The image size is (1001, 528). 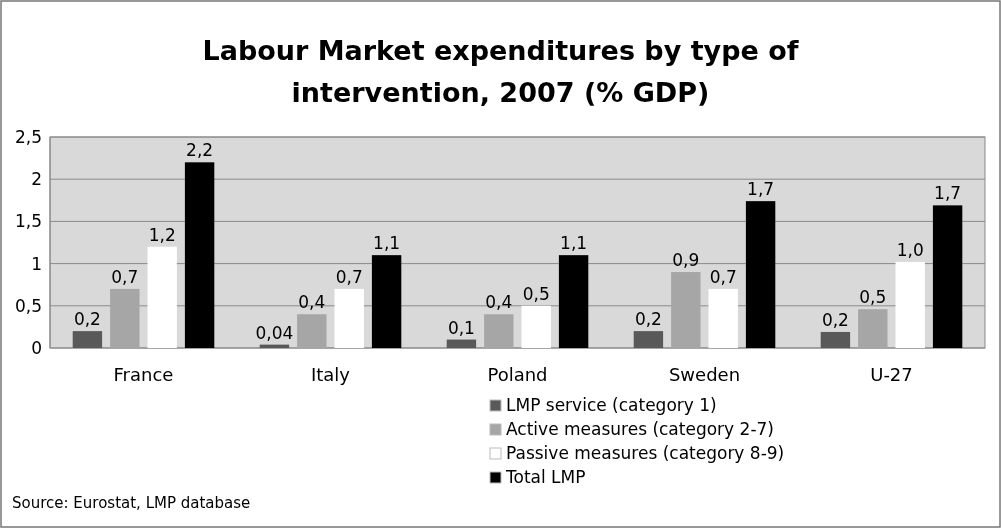 What do you see at coordinates (28, 137) in the screenshot?
I see `y-tick-label: 2,5` at bounding box center [28, 137].